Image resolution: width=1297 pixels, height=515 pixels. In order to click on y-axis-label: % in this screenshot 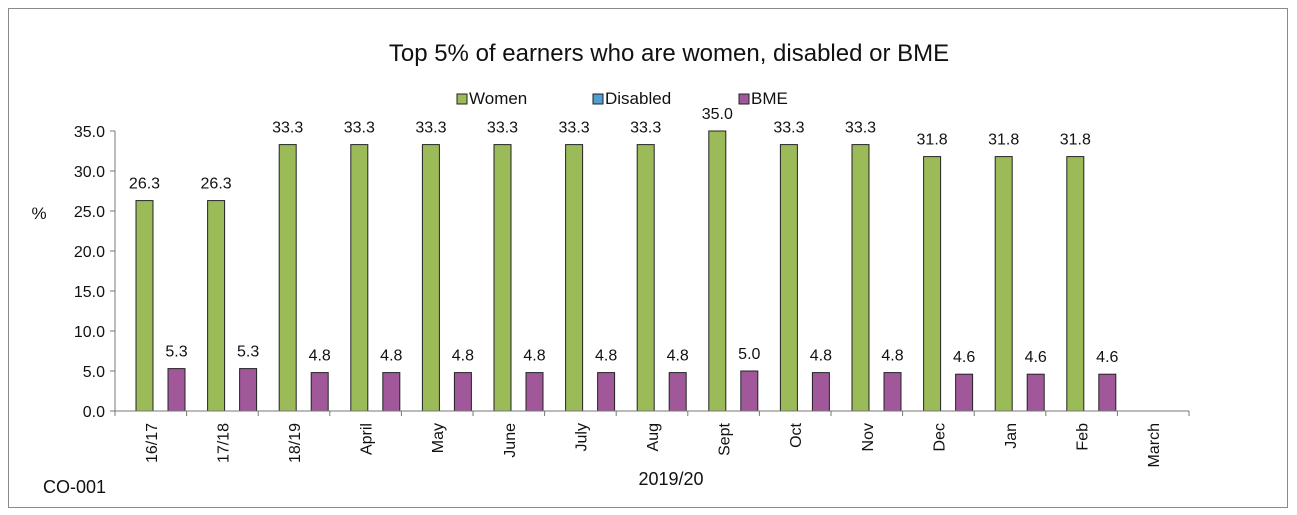, I will do `click(38, 213)`.